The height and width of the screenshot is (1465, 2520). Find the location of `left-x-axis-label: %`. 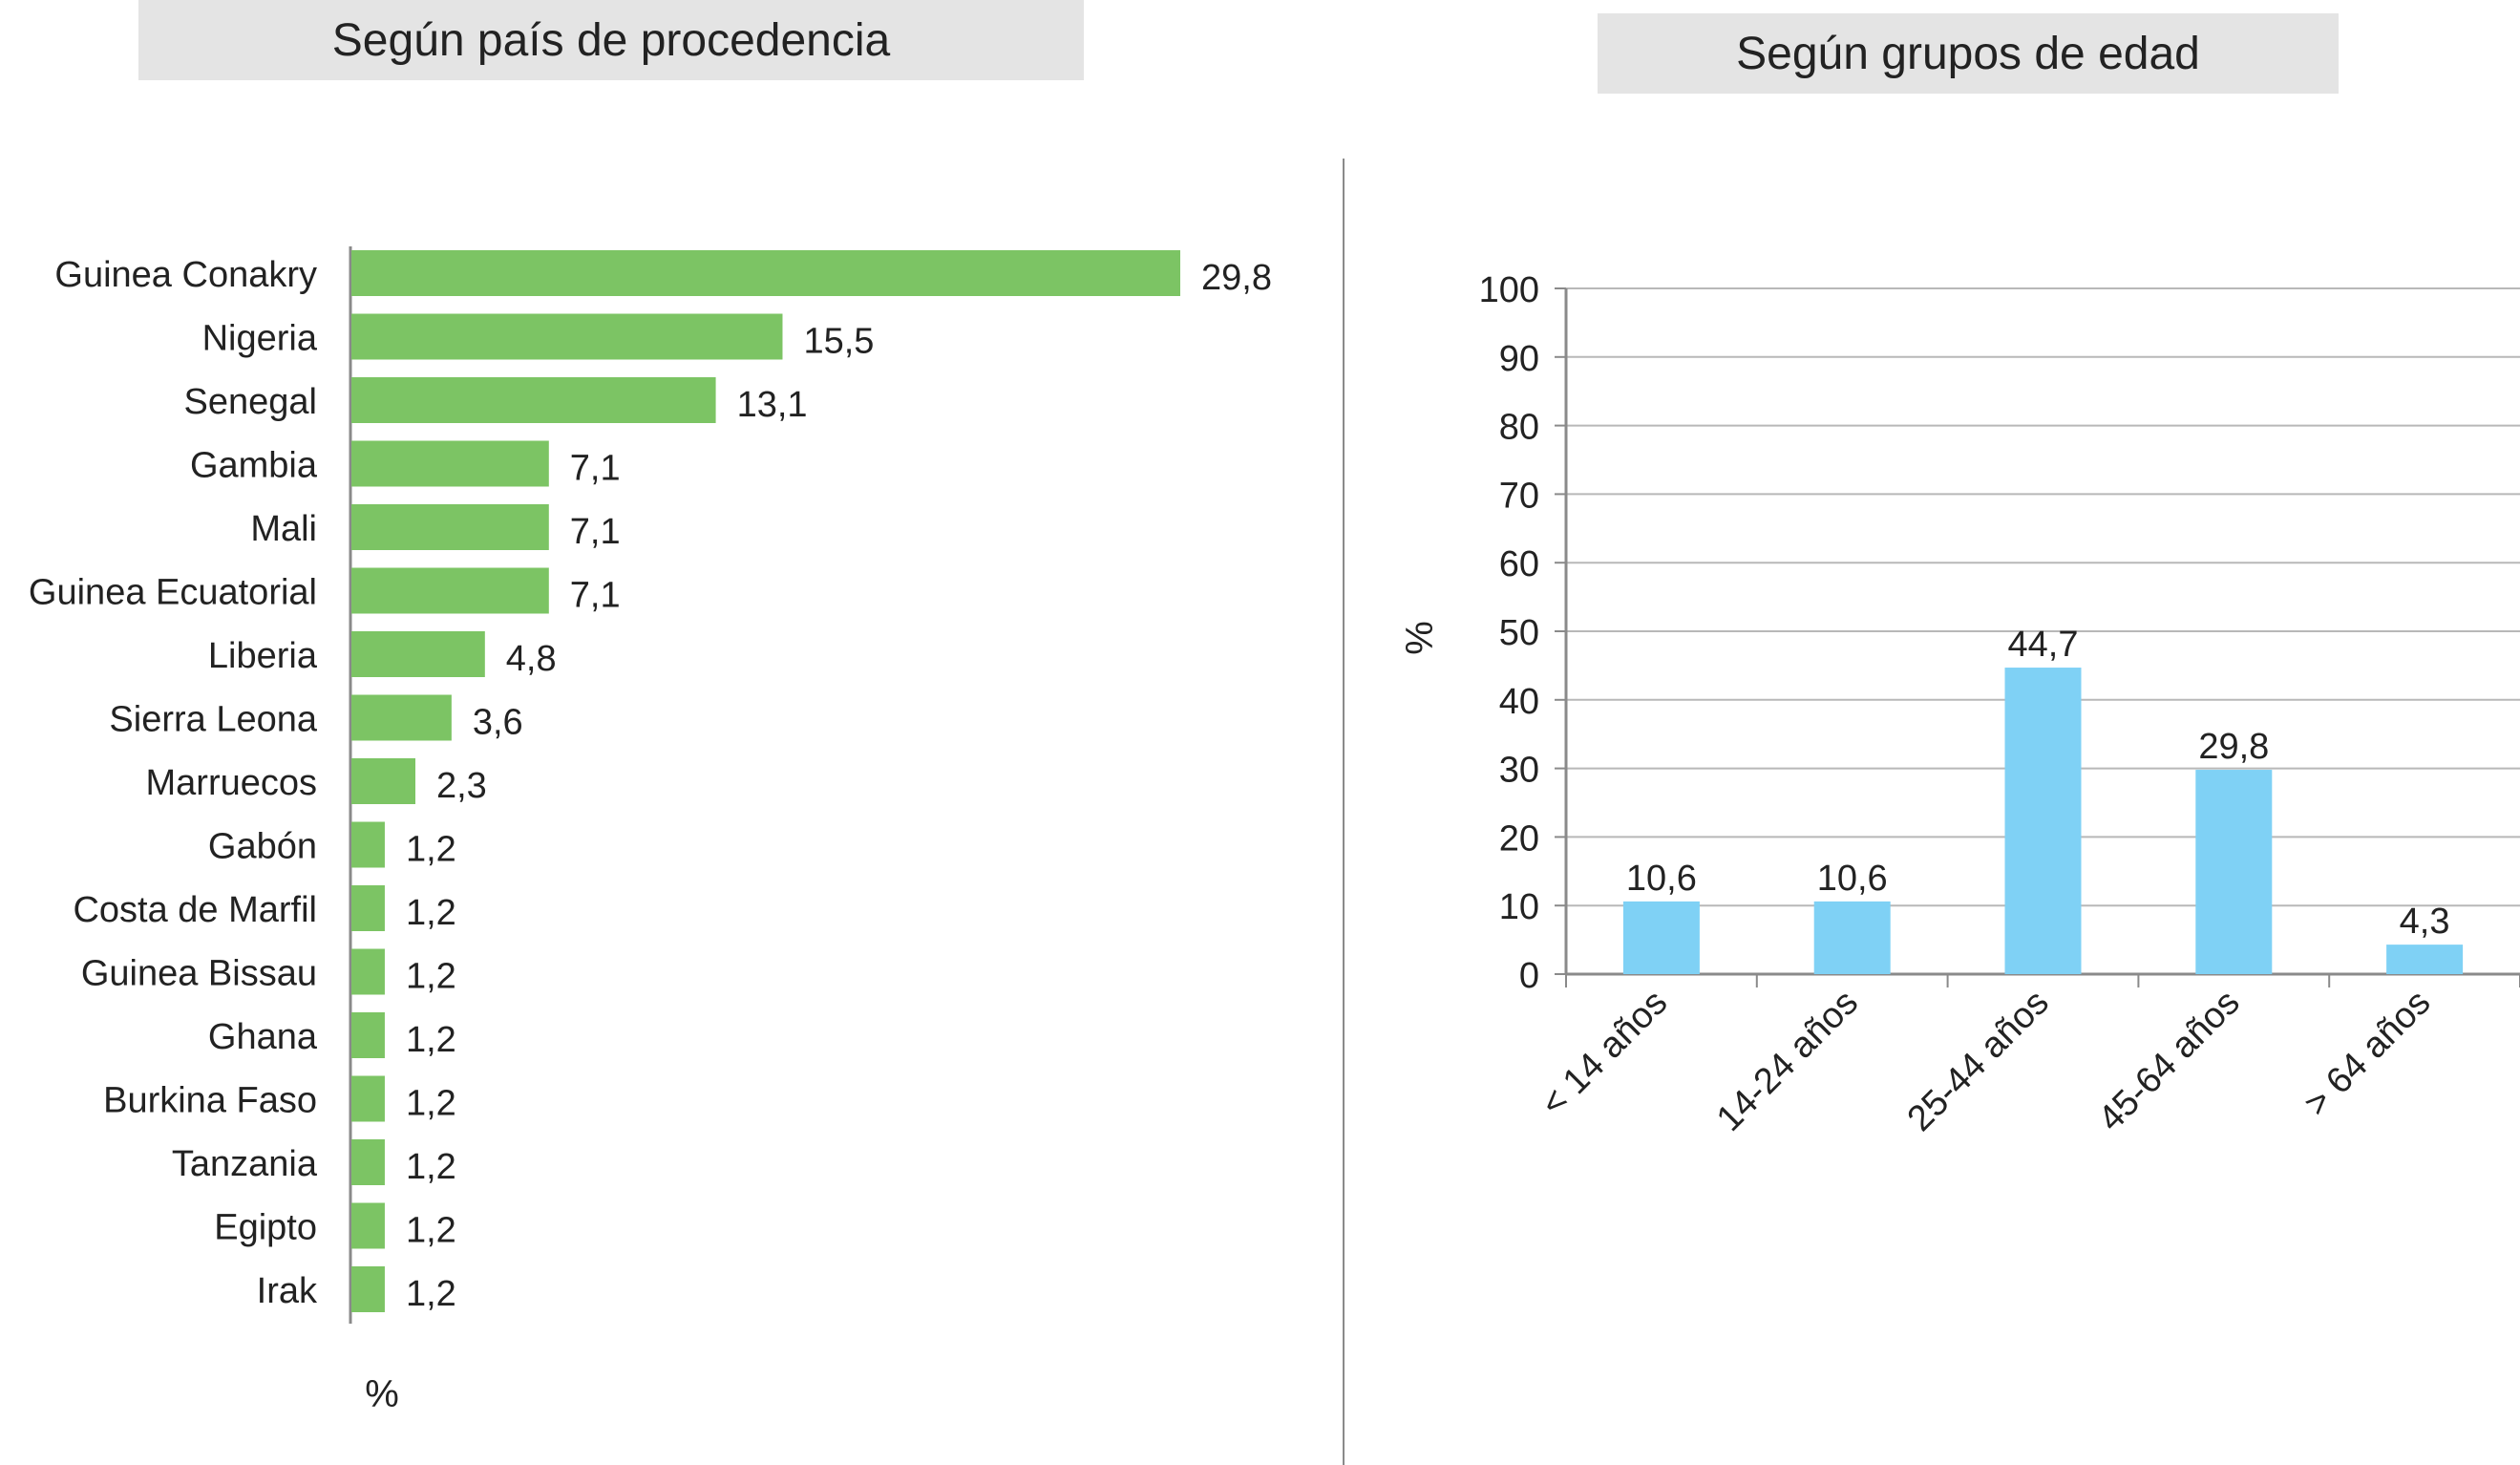

left-x-axis-label: % is located at coordinates (382, 1394).